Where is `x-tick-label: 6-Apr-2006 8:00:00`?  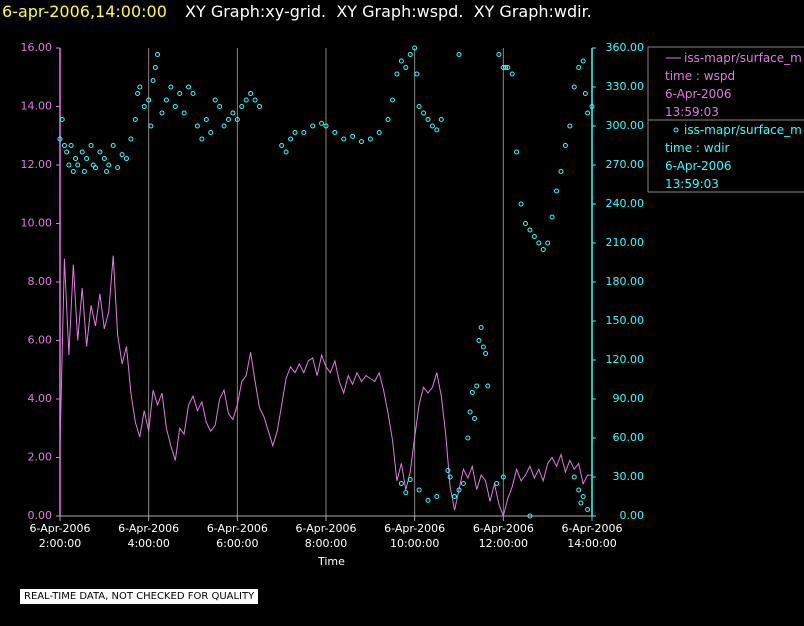 x-tick-label: 6-Apr-2006 8:00:00 is located at coordinates (326, 536).